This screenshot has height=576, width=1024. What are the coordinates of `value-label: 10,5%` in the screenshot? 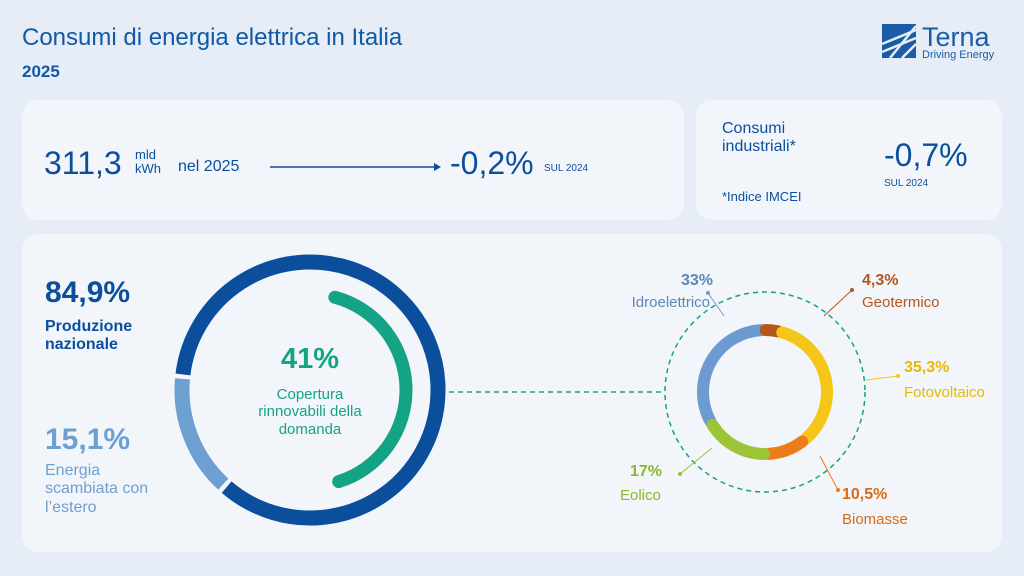 It's located at (865, 494).